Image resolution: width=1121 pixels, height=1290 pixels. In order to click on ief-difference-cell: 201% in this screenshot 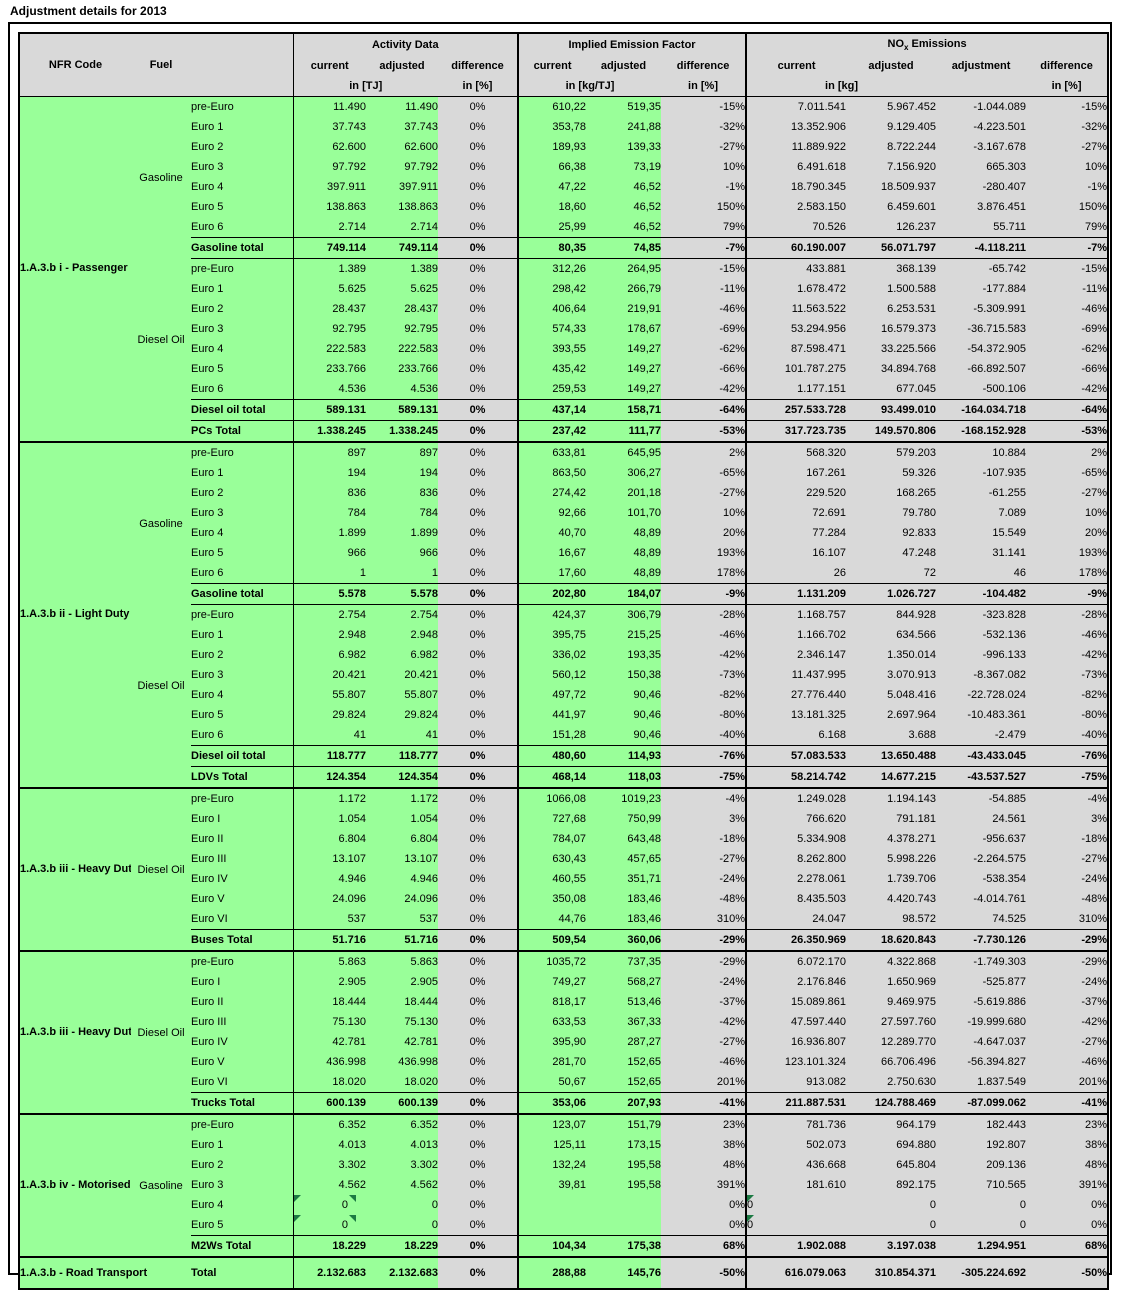, I will do `click(704, 1082)`.